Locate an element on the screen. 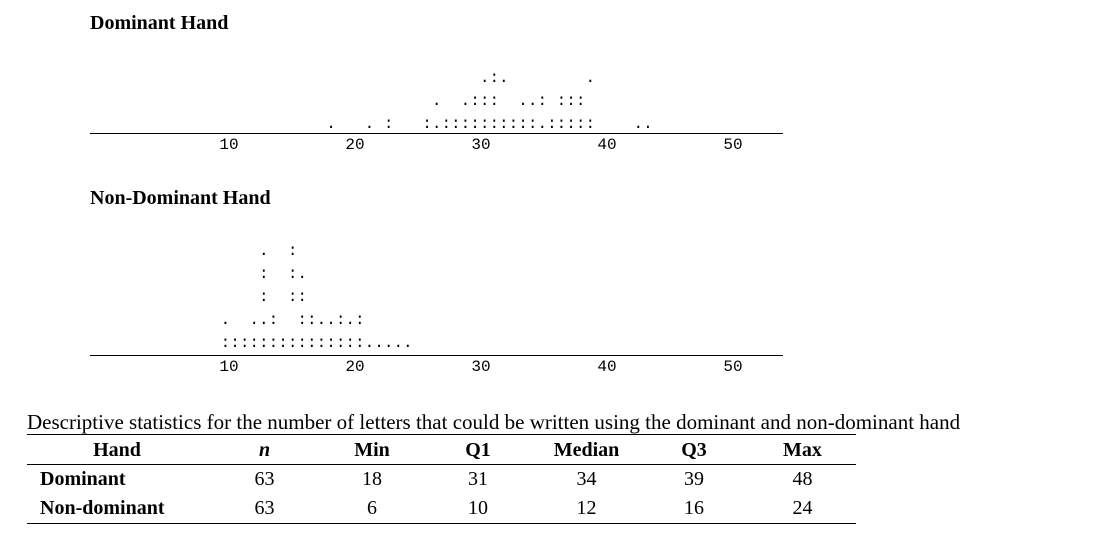 The height and width of the screenshot is (545, 1096). cell-min: 18 is located at coordinates (372, 479).